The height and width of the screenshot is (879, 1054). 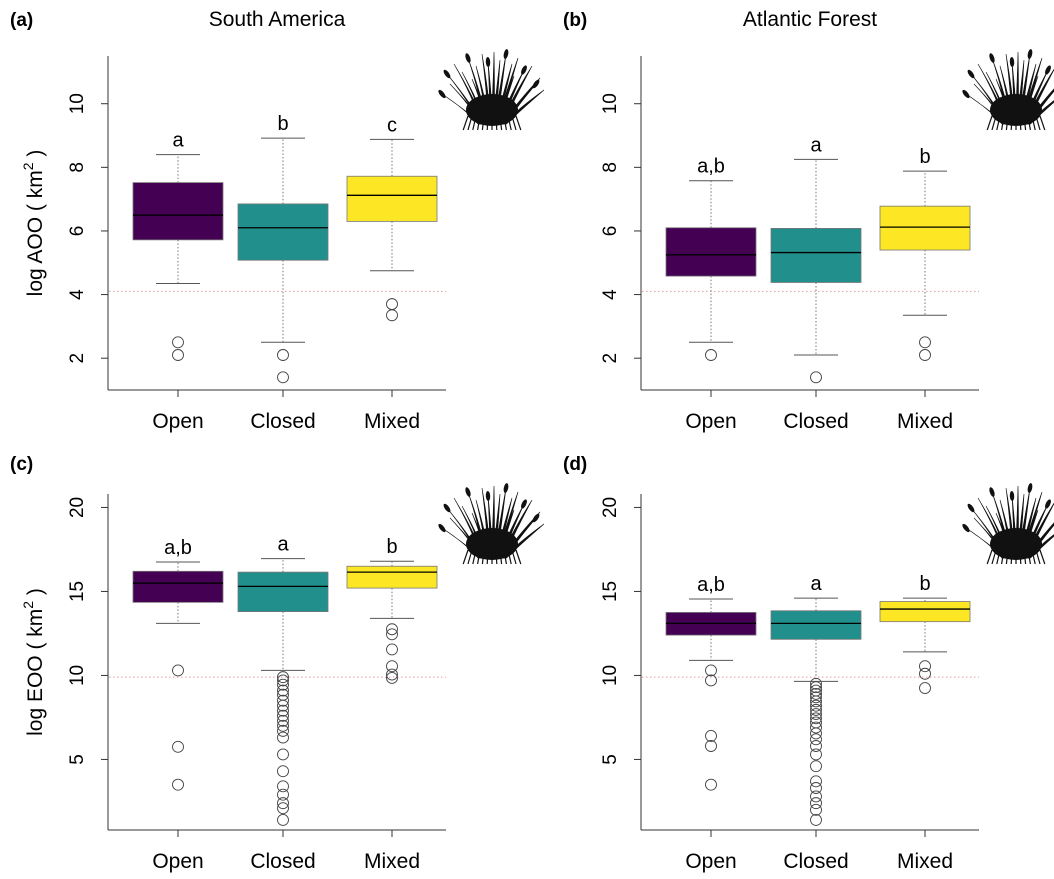 What do you see at coordinates (21, 464) in the screenshot?
I see `panel-label: (c)` at bounding box center [21, 464].